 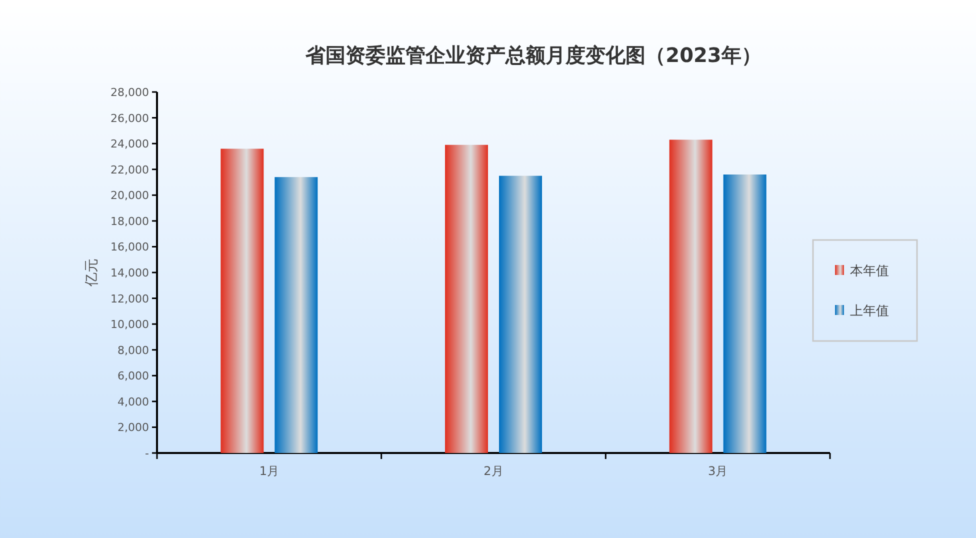 I want to click on x-tick-label: 1月, so click(x=269, y=471).